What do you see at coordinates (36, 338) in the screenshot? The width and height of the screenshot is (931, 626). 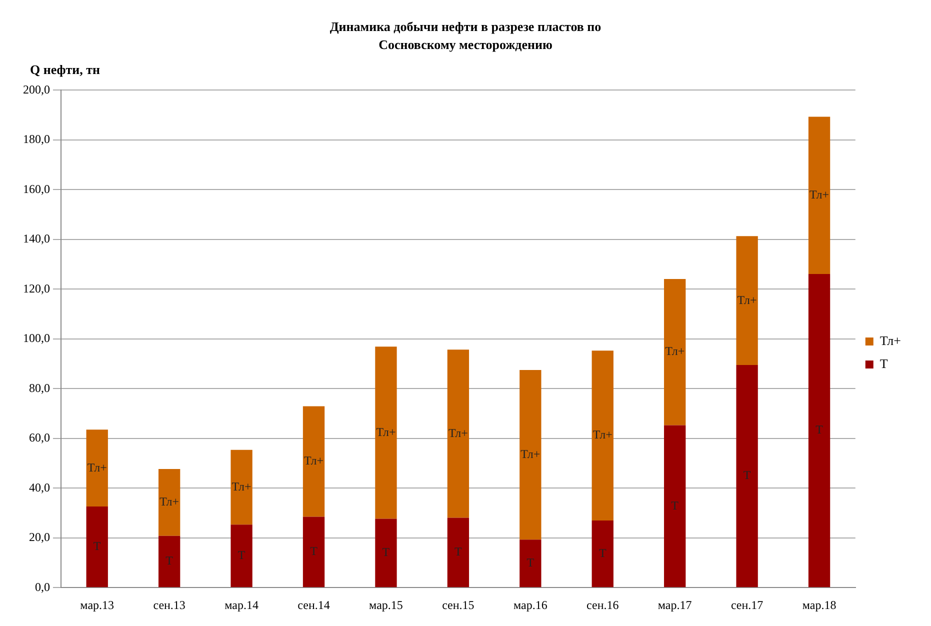 I see `y-tick-label: 100,0` at bounding box center [36, 338].